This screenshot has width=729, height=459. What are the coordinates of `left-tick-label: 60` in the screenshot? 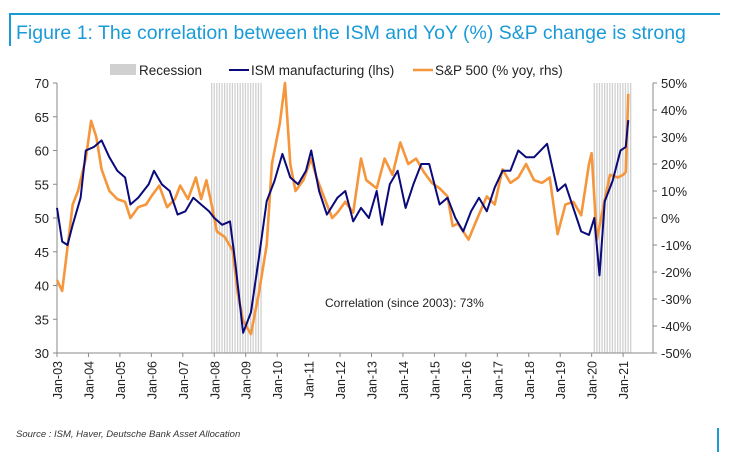 It's located at (42, 151).